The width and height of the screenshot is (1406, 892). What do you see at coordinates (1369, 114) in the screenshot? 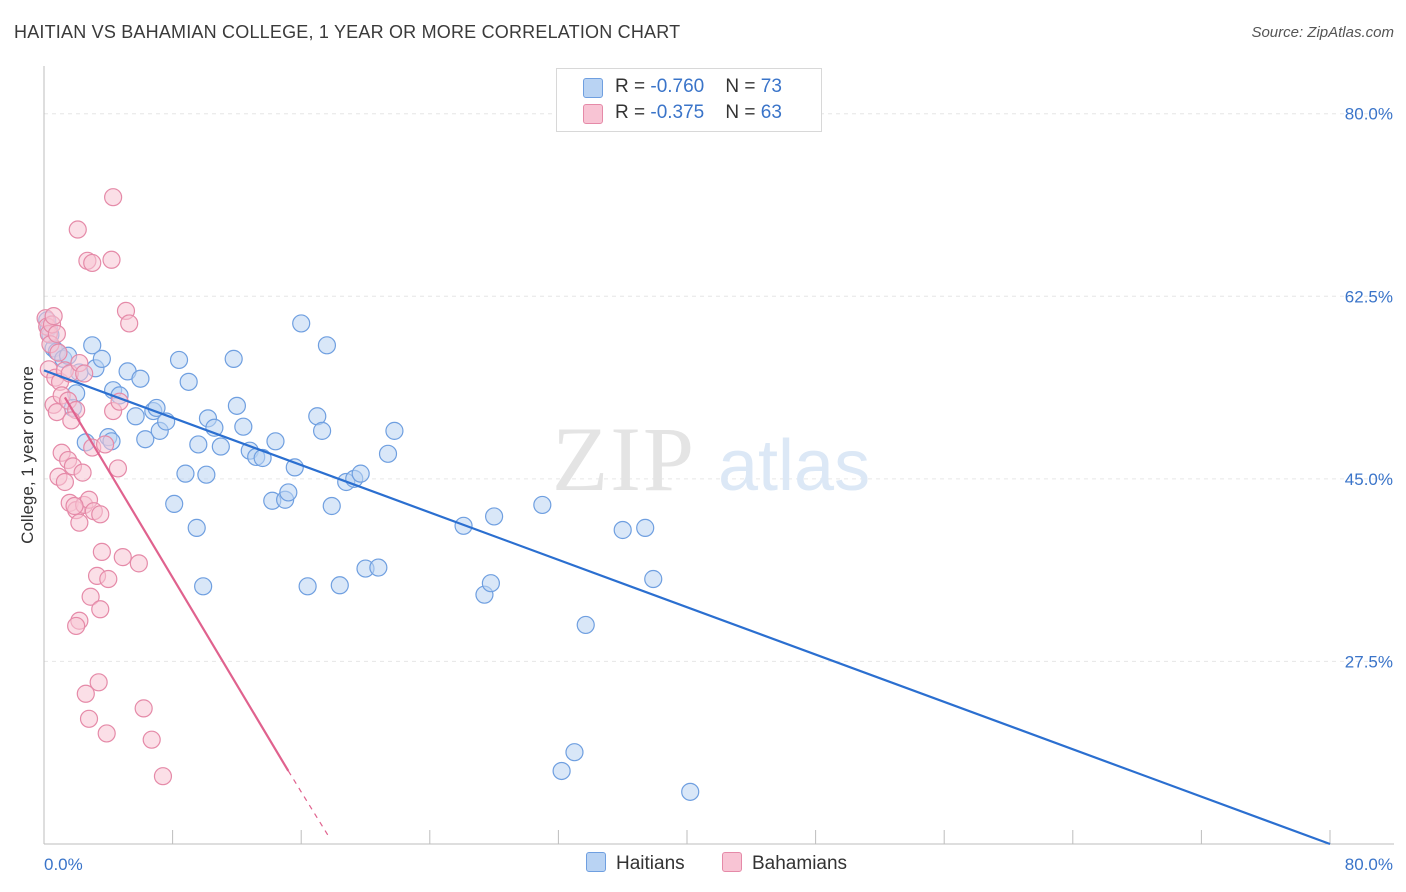
I see `y-tick-label: 80.0%` at bounding box center [1369, 114].